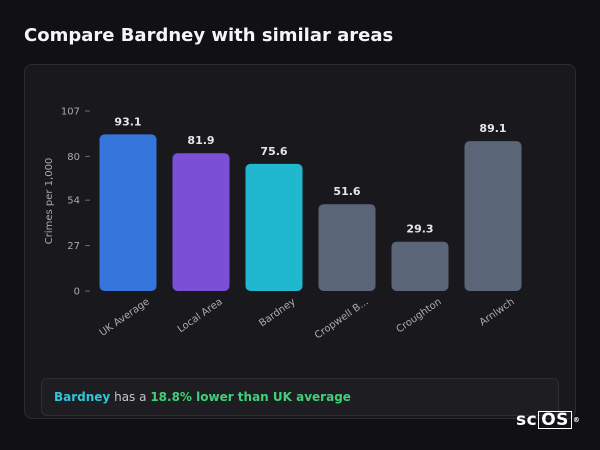 This screenshot has height=450, width=600. I want to click on bar-value-label: 75.6, so click(273, 151).